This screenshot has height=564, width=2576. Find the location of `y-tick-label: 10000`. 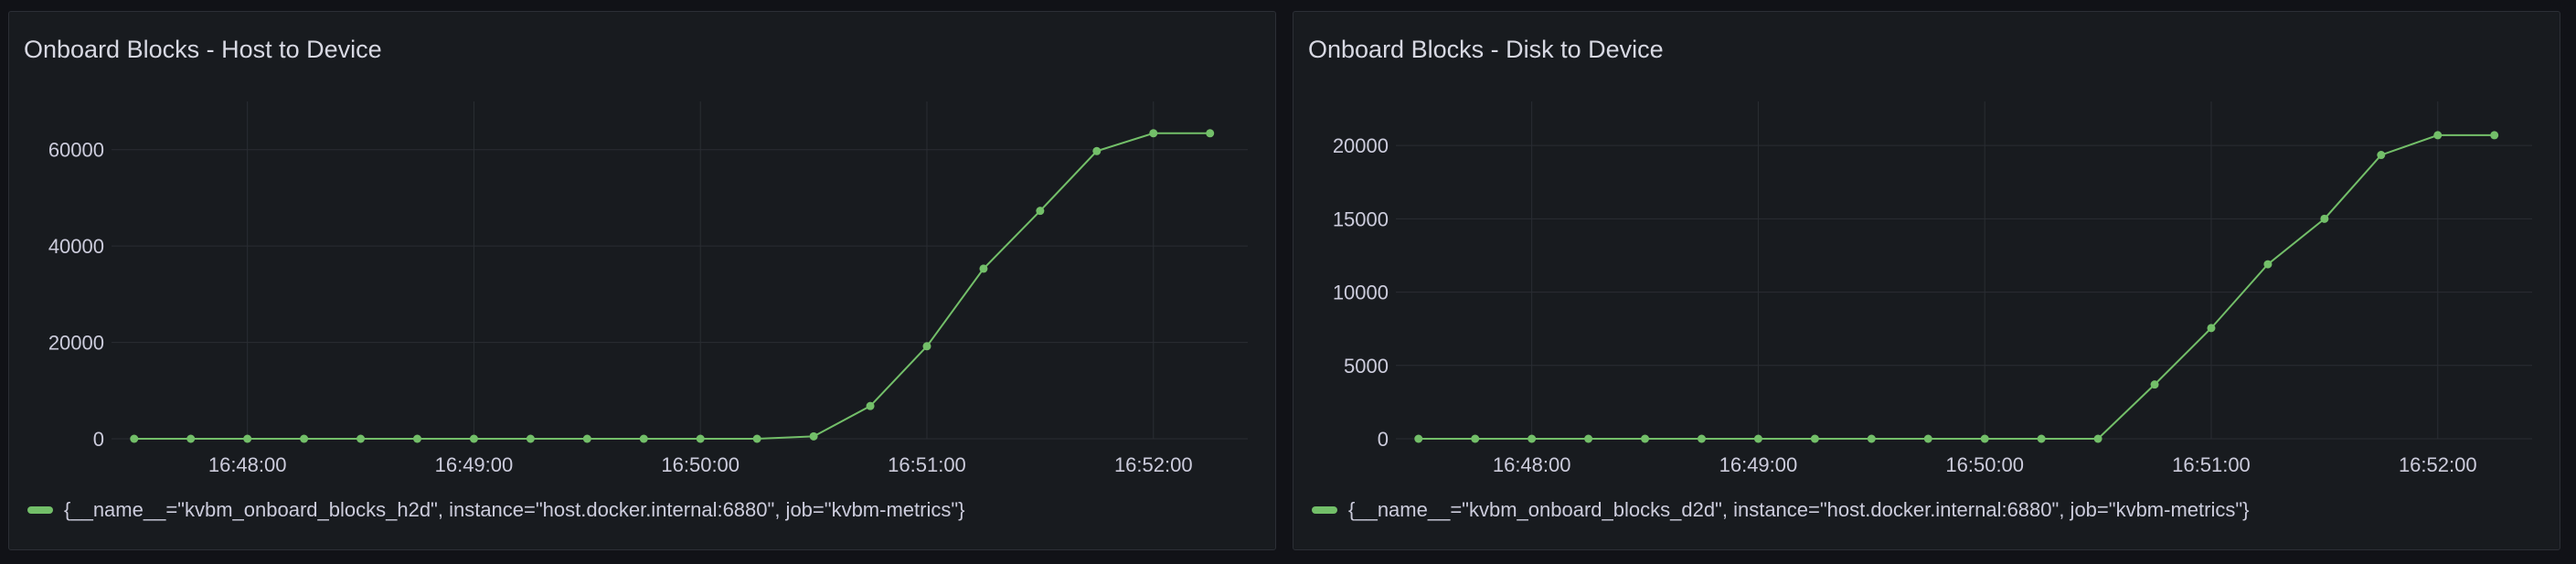

y-tick-label: 10000 is located at coordinates (1361, 293).